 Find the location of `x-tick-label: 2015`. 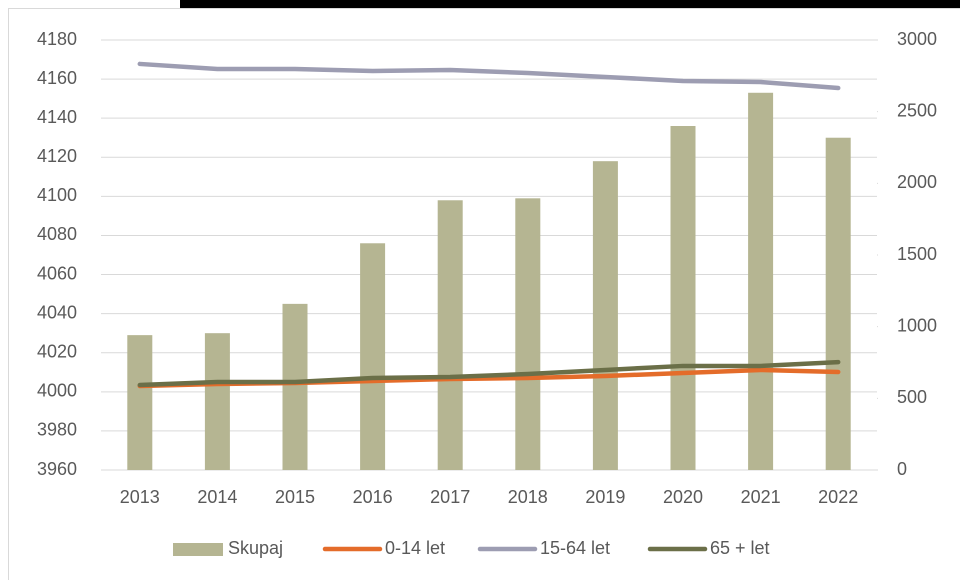

x-tick-label: 2015 is located at coordinates (295, 497).